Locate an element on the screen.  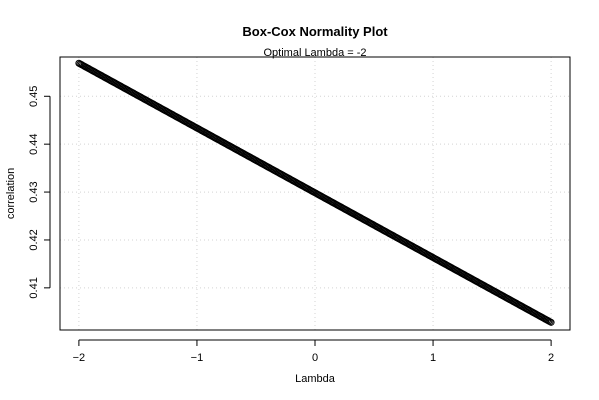
y-axis: 0.41 0.42 0.43 0.44 0.45 is located at coordinates (39, 192).